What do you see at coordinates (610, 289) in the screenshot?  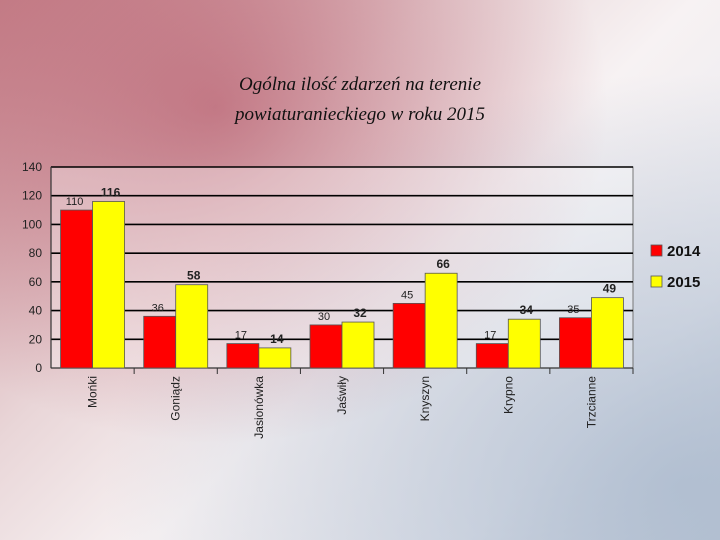 I see `data-label-2015: 49` at bounding box center [610, 289].